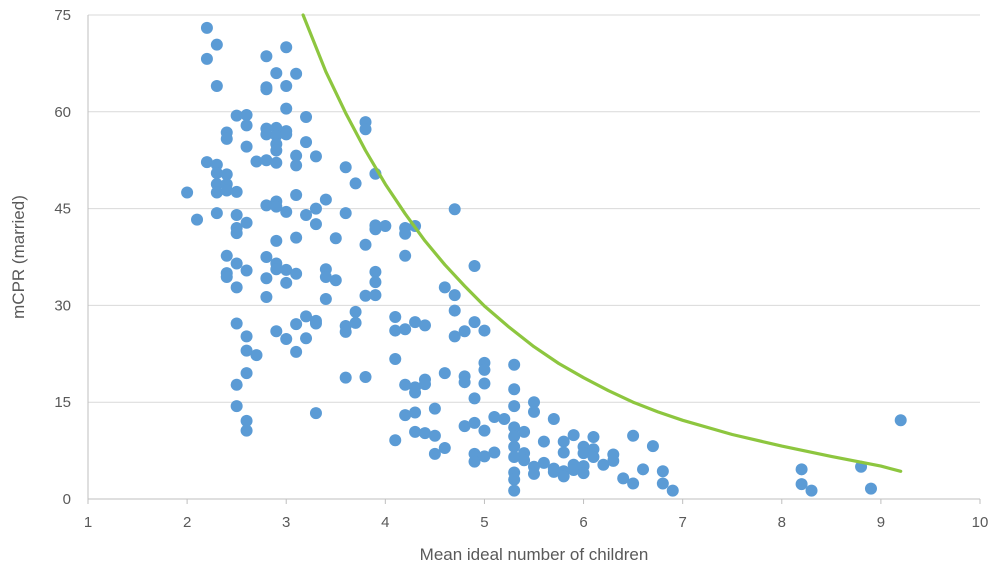 The image size is (1000, 573). What do you see at coordinates (62, 15) in the screenshot?
I see `y-tick-label: 75` at bounding box center [62, 15].